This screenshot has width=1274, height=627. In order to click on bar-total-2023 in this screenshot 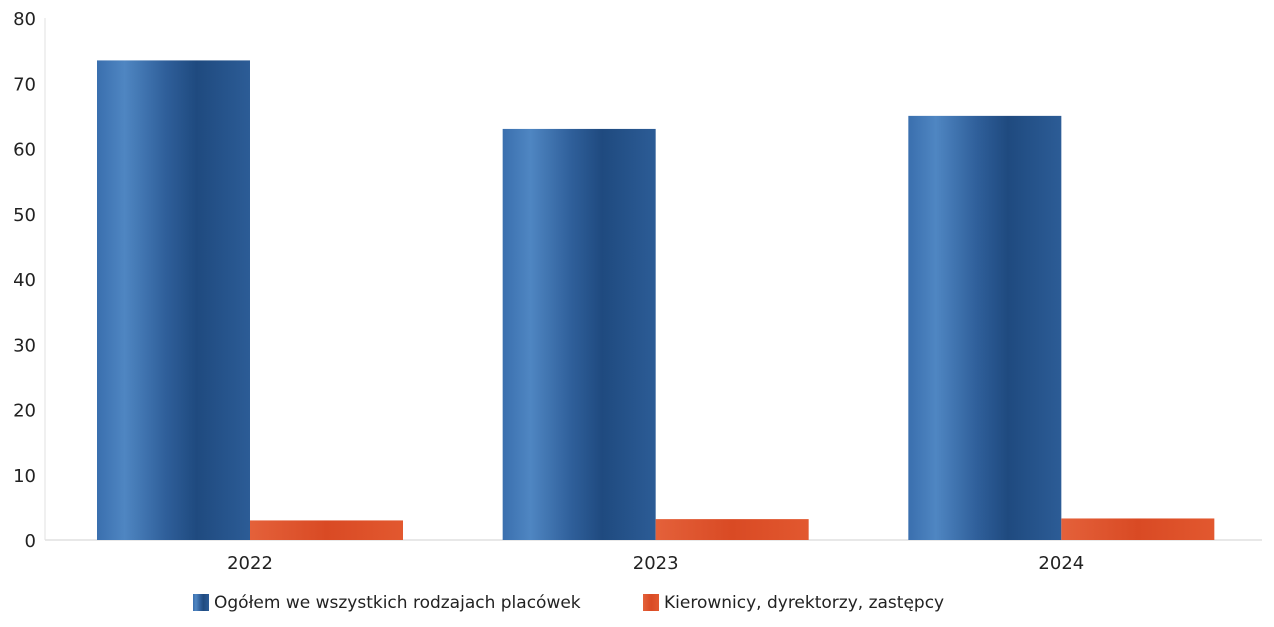, I will do `click(579, 334)`.